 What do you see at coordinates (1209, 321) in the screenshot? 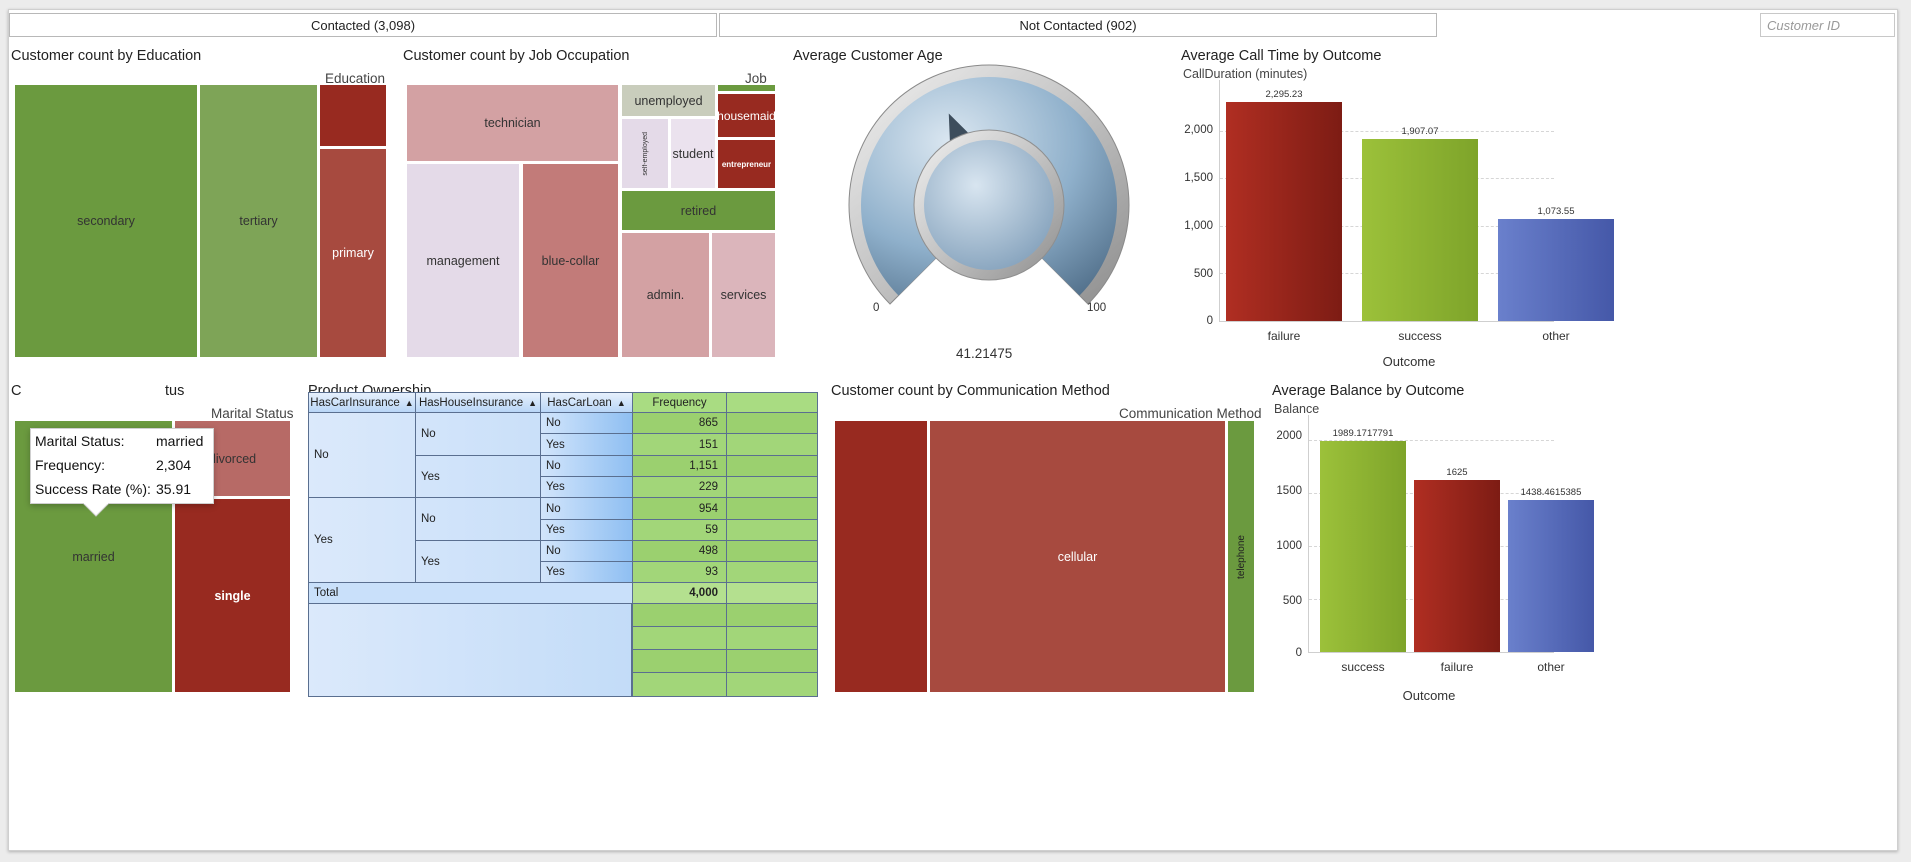
I see `calltime-ytick: 0` at bounding box center [1209, 321].